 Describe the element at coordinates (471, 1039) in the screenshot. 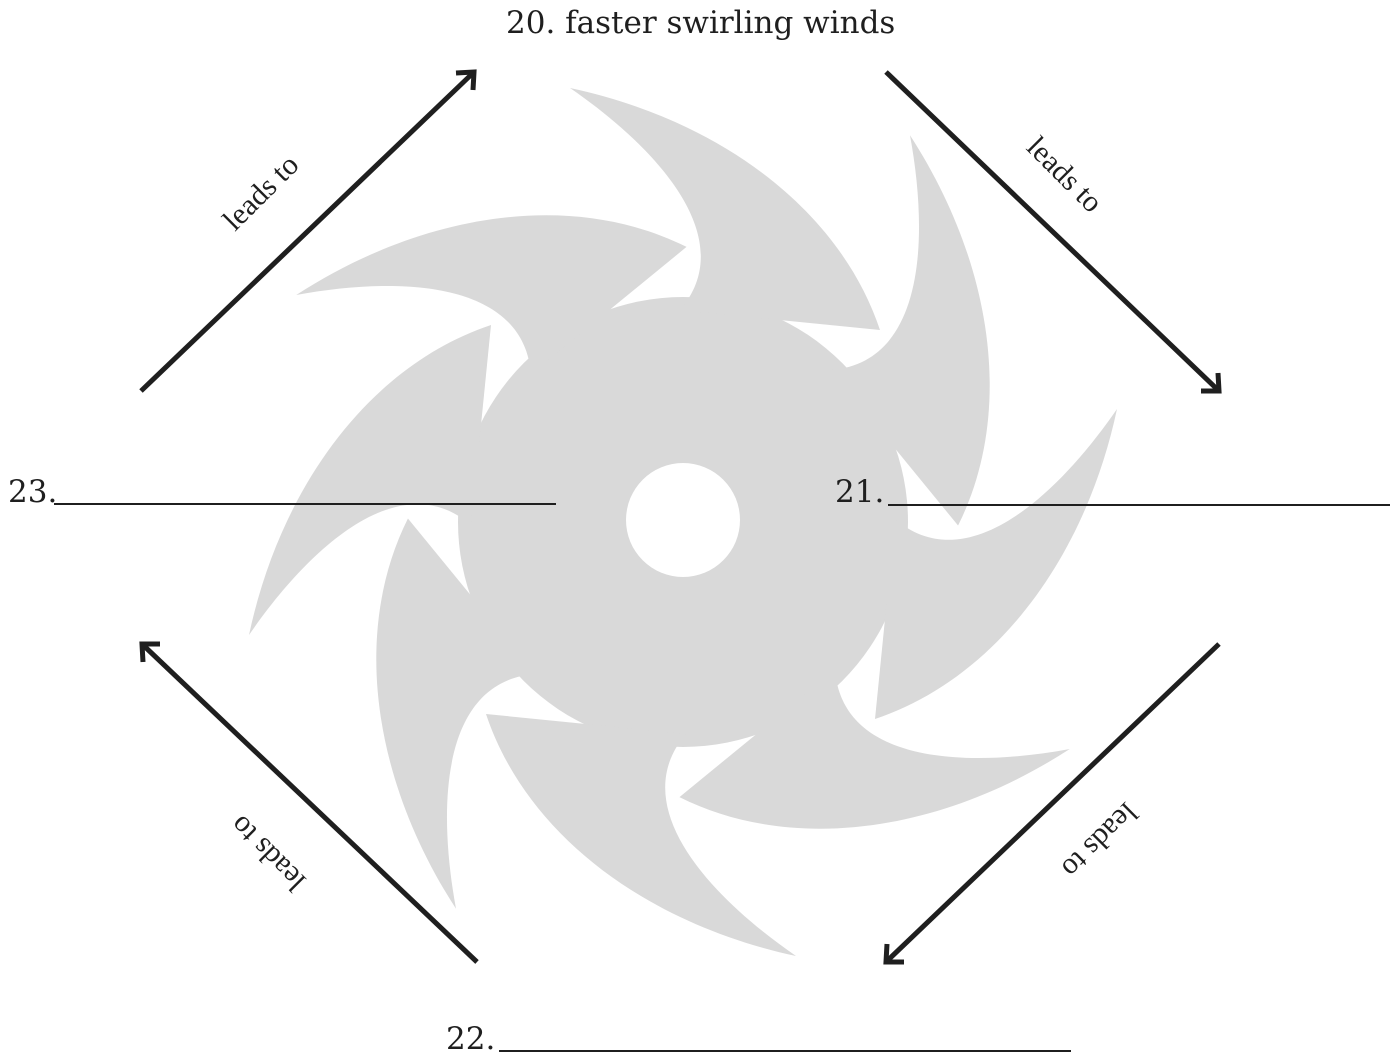

I see `item-22-label: 22.` at that location.